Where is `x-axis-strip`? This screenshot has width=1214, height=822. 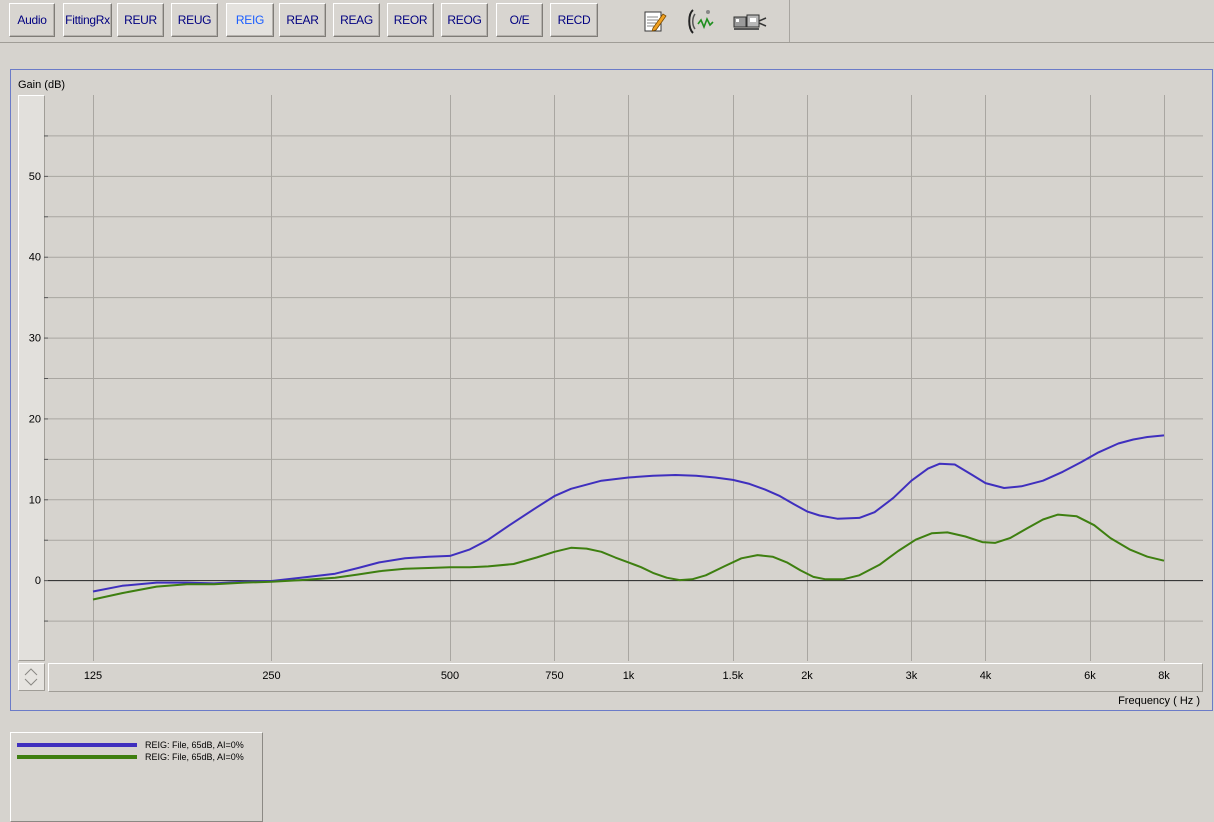
x-axis-strip is located at coordinates (625, 677).